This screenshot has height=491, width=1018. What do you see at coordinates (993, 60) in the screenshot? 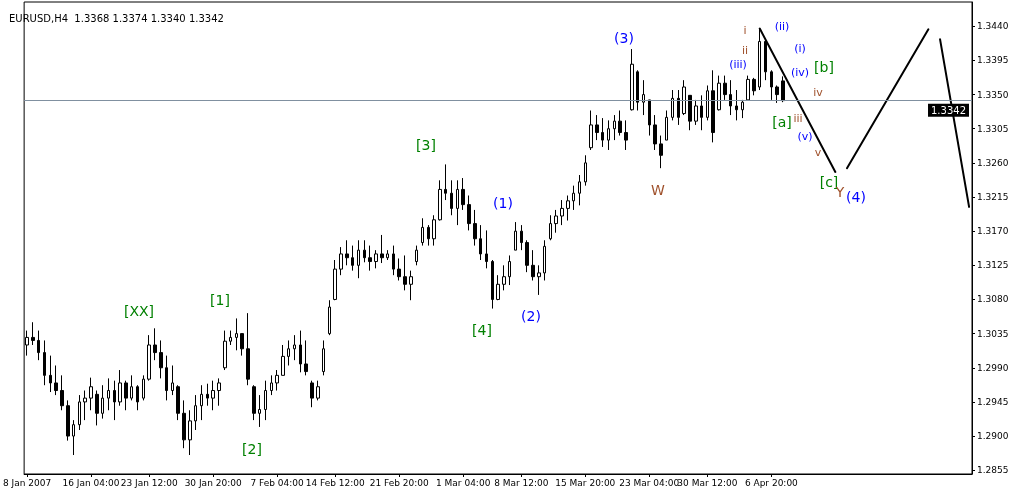
I see `y-tick-label: 1.3395` at bounding box center [993, 60].